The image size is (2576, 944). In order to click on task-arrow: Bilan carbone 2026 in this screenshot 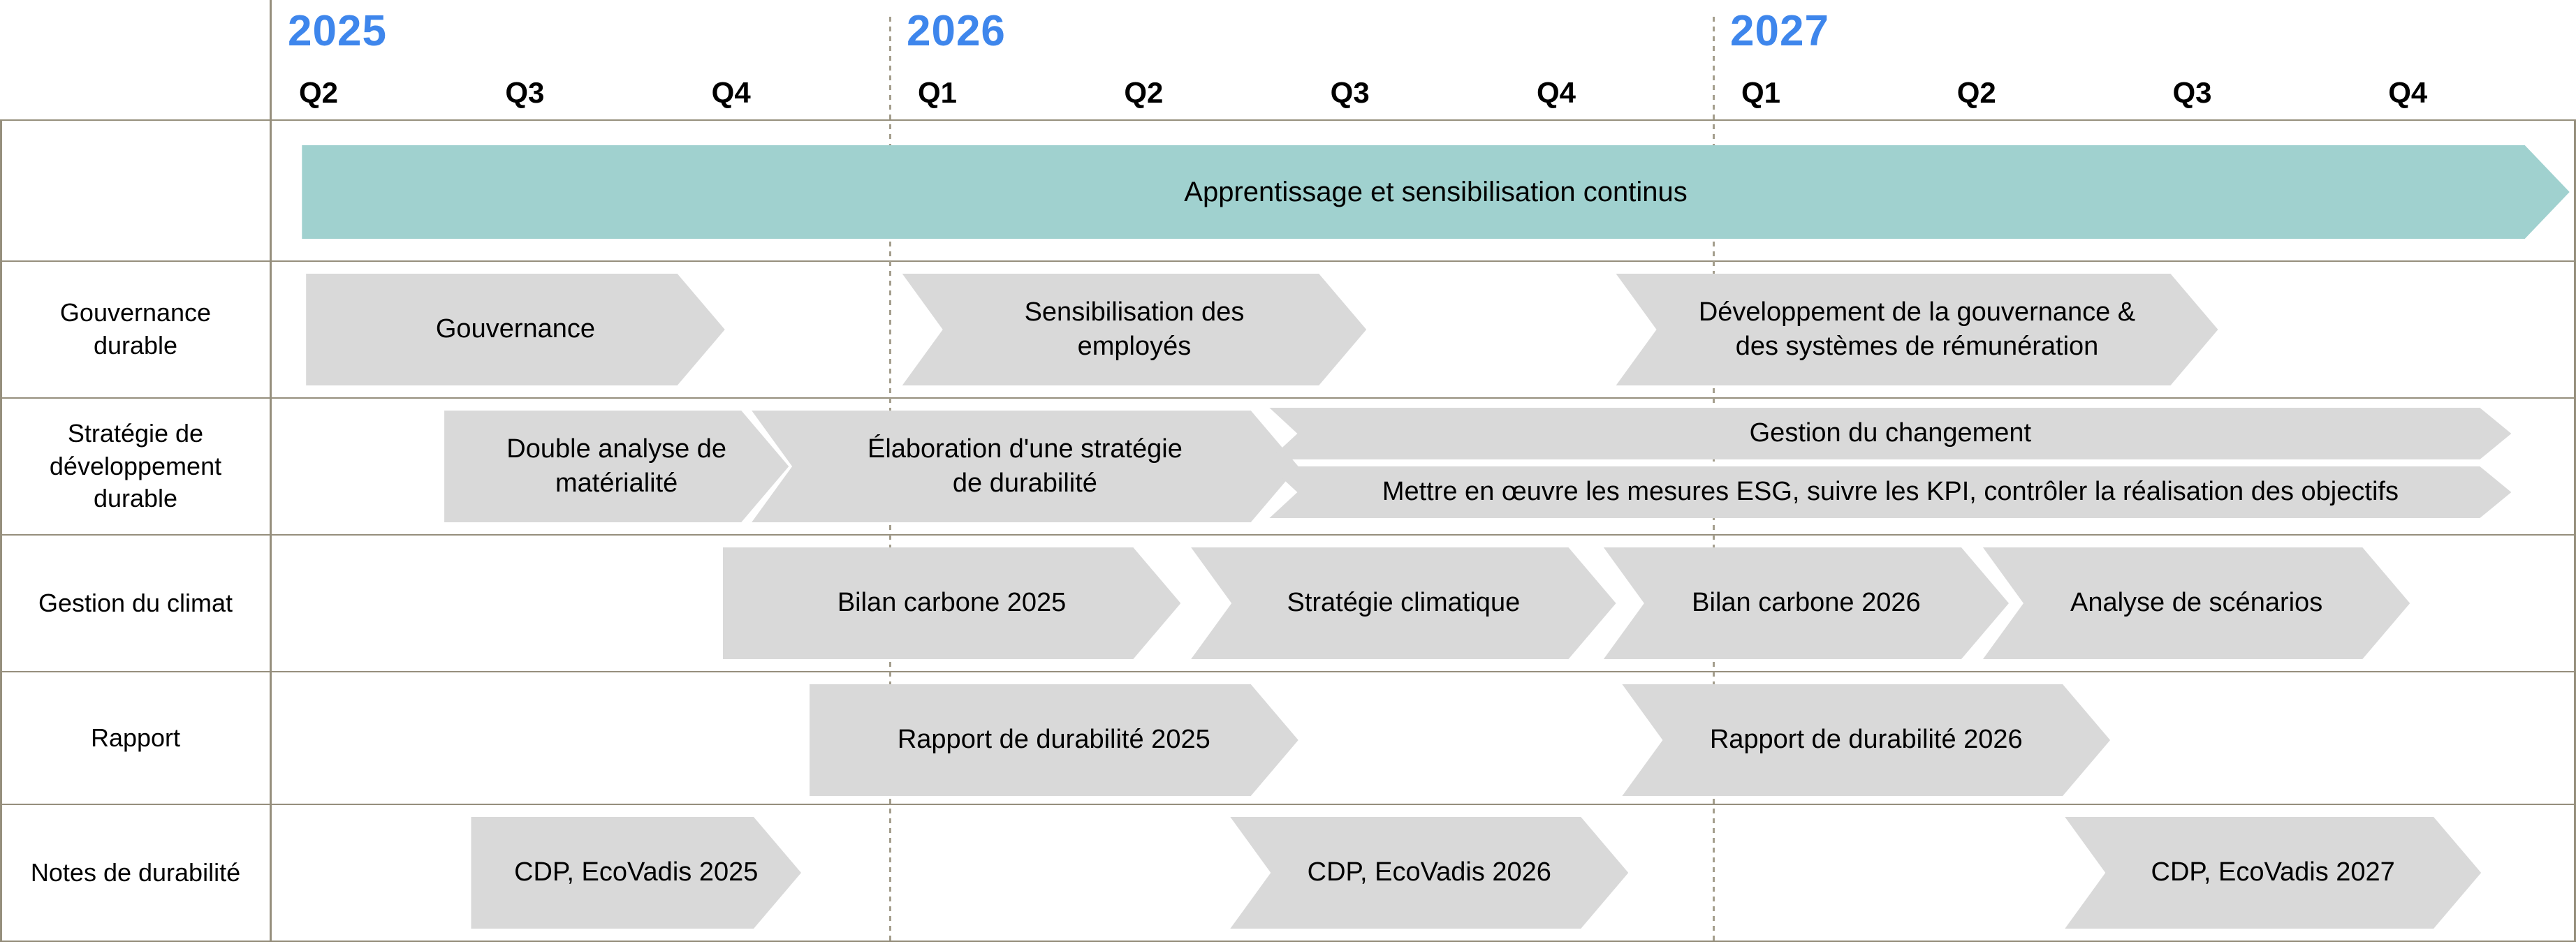, I will do `click(1806, 603)`.